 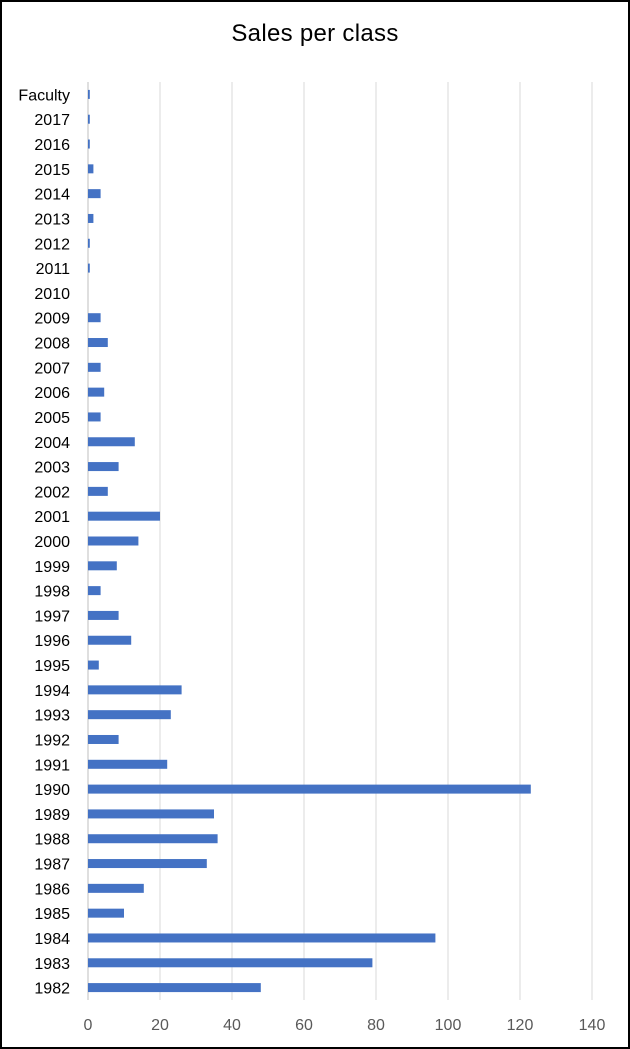 I want to click on category-label: 1982, so click(x=52, y=989).